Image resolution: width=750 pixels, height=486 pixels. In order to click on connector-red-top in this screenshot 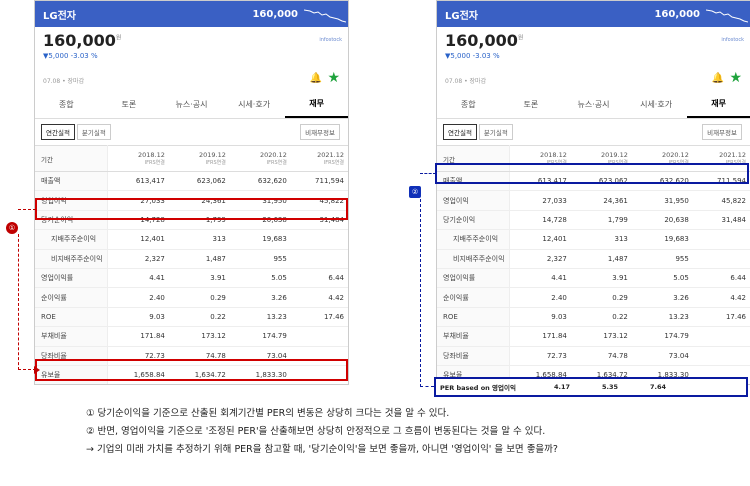, I will do `click(27, 209)`.